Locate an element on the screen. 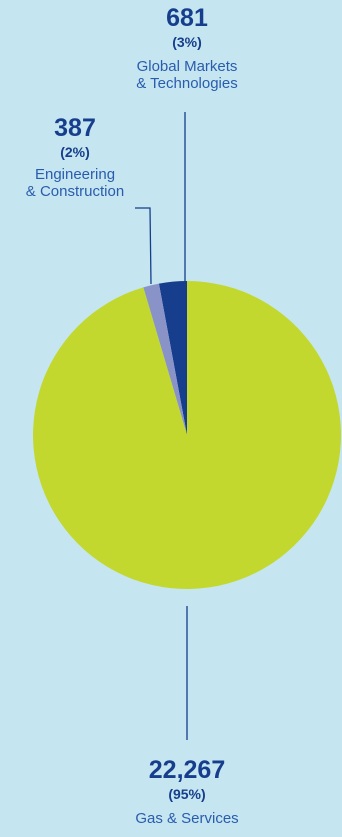  global-markets-name-line1: Global Markets is located at coordinates (187, 66).